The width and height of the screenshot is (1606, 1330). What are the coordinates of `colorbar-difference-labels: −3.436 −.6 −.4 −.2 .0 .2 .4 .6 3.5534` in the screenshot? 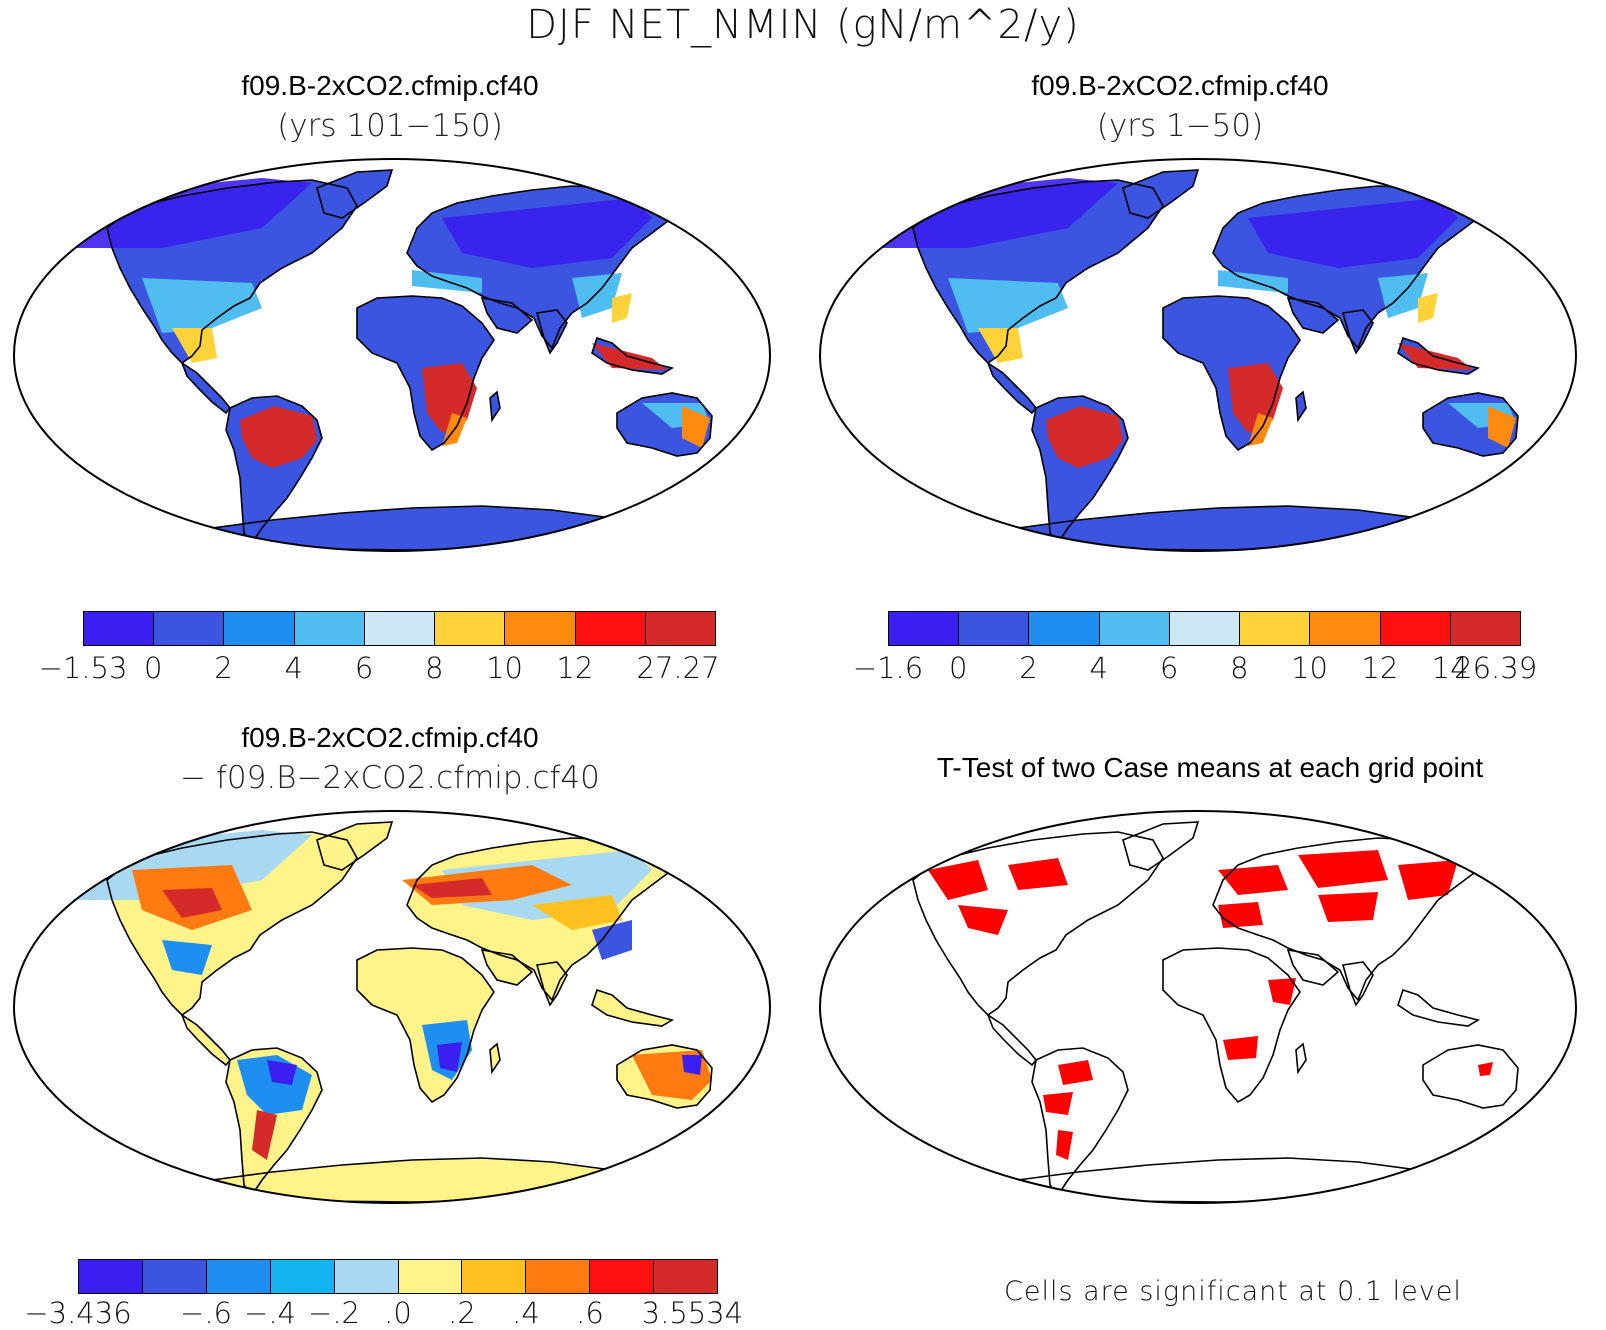 It's located at (383, 1313).